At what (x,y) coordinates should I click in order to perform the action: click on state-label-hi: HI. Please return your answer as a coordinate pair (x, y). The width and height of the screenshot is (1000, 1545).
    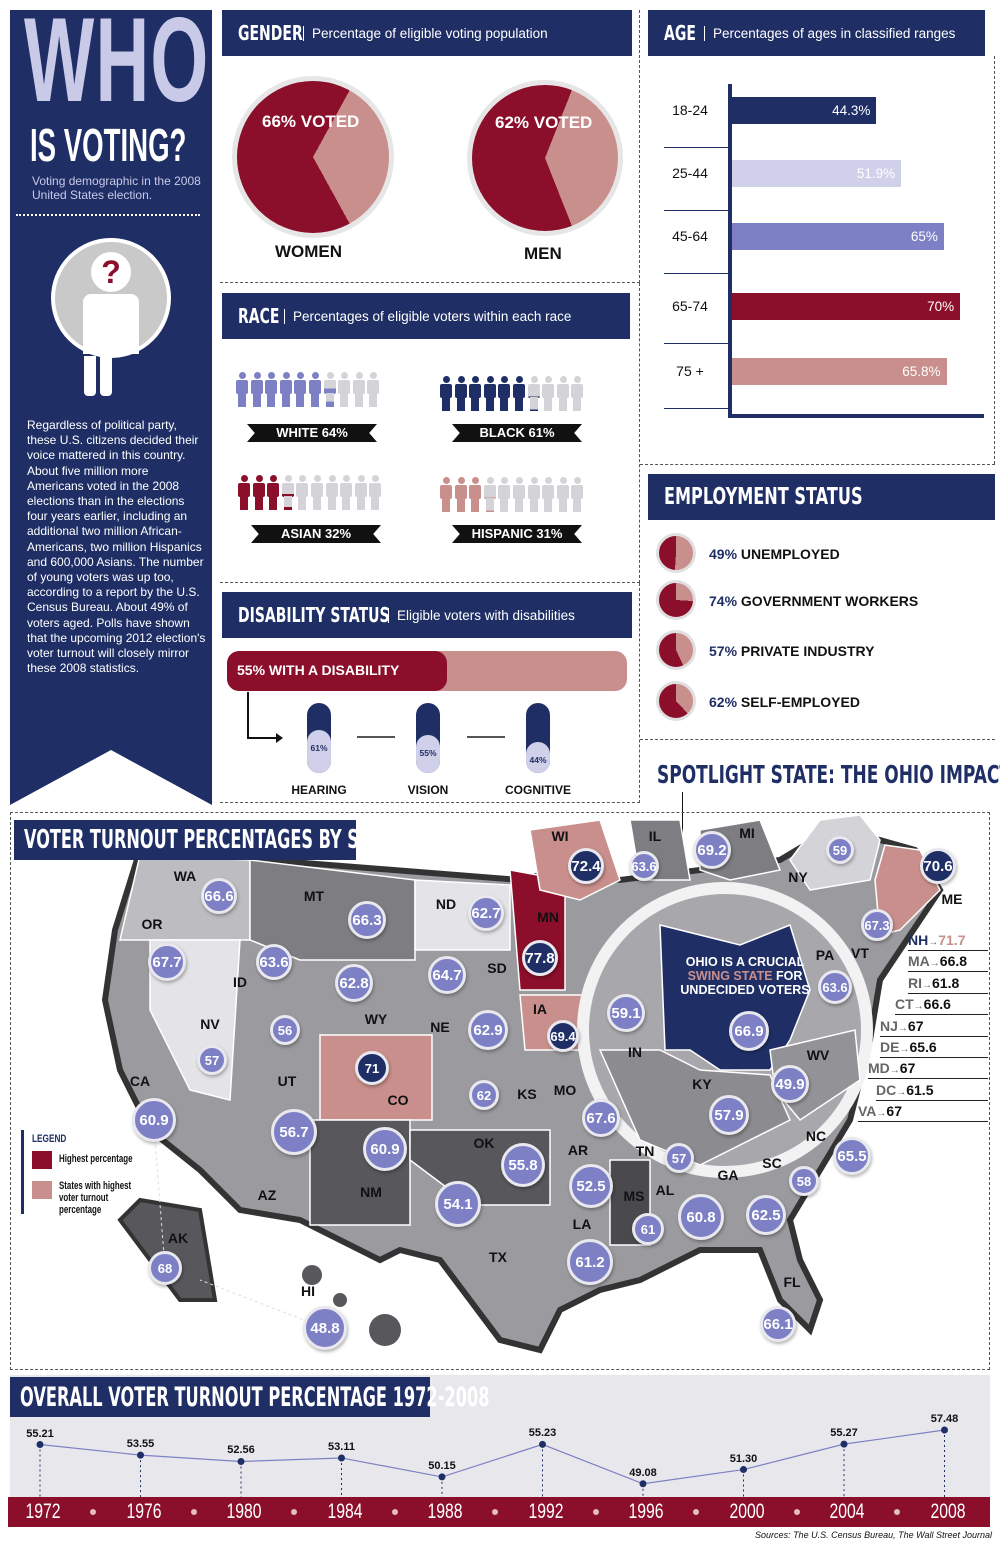
    Looking at the image, I should click on (308, 1291).